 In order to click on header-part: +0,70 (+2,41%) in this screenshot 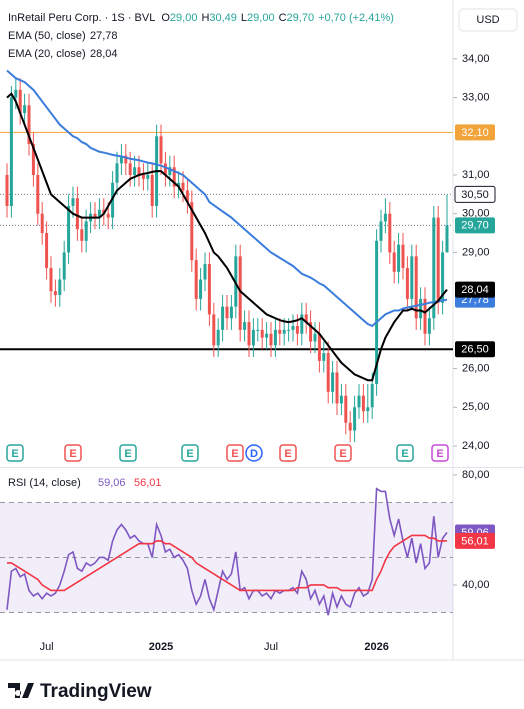, I will do `click(356, 18)`.